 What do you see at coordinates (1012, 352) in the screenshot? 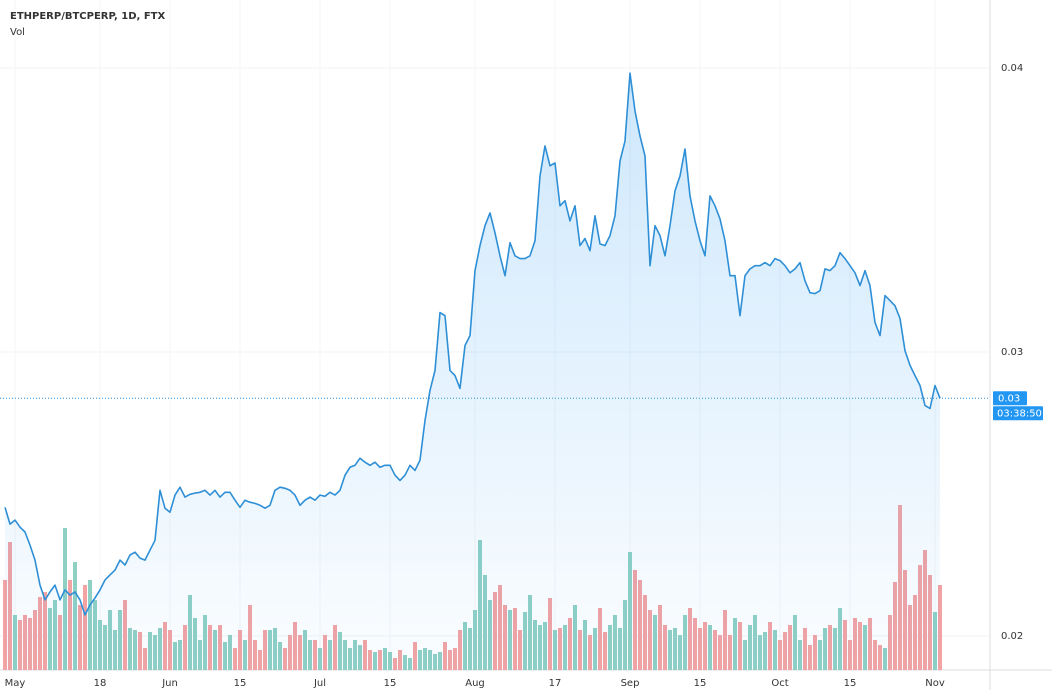
I see `y-tick-label: 0.03` at bounding box center [1012, 352].